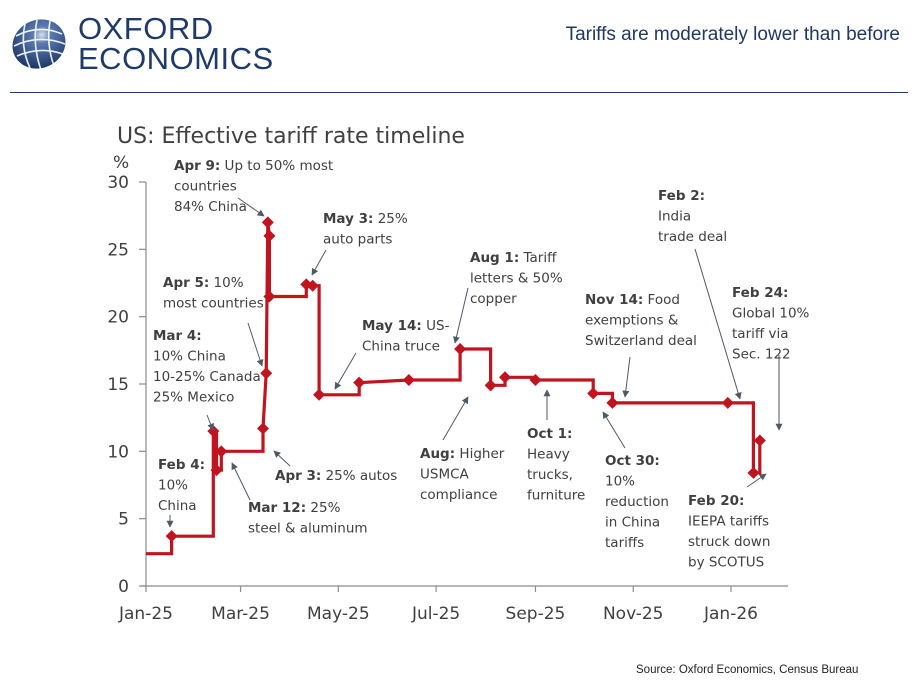  I want to click on x-tick-label: Mar-25, so click(240, 614).